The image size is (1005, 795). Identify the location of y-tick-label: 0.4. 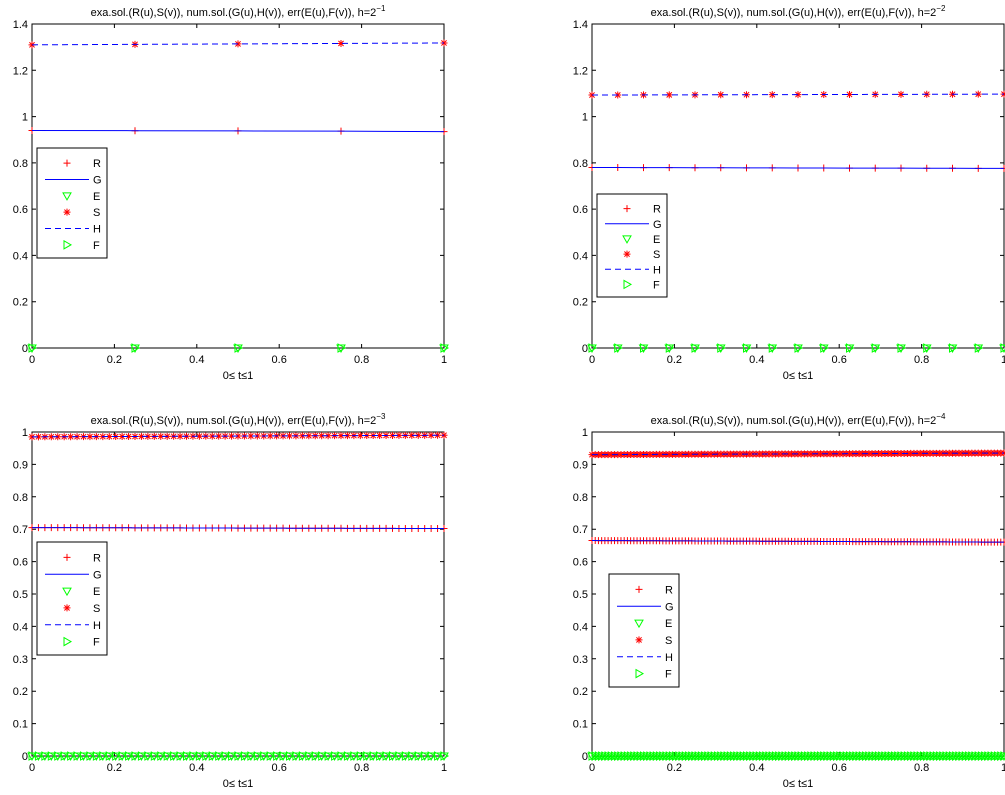
(20, 627).